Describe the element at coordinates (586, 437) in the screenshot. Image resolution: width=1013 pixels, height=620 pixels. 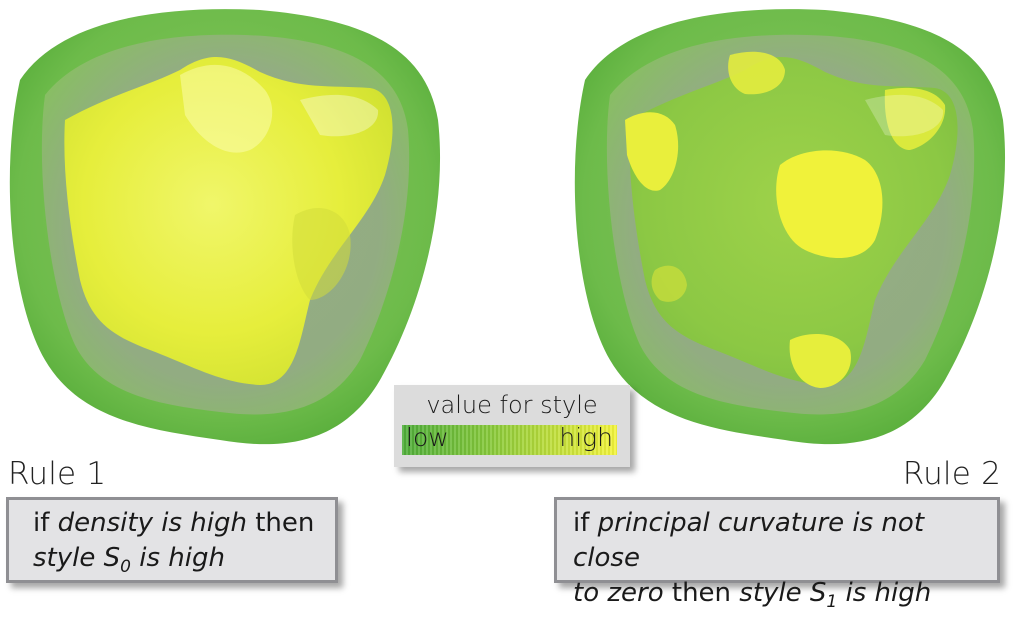
I see `legend-high-label: high` at that location.